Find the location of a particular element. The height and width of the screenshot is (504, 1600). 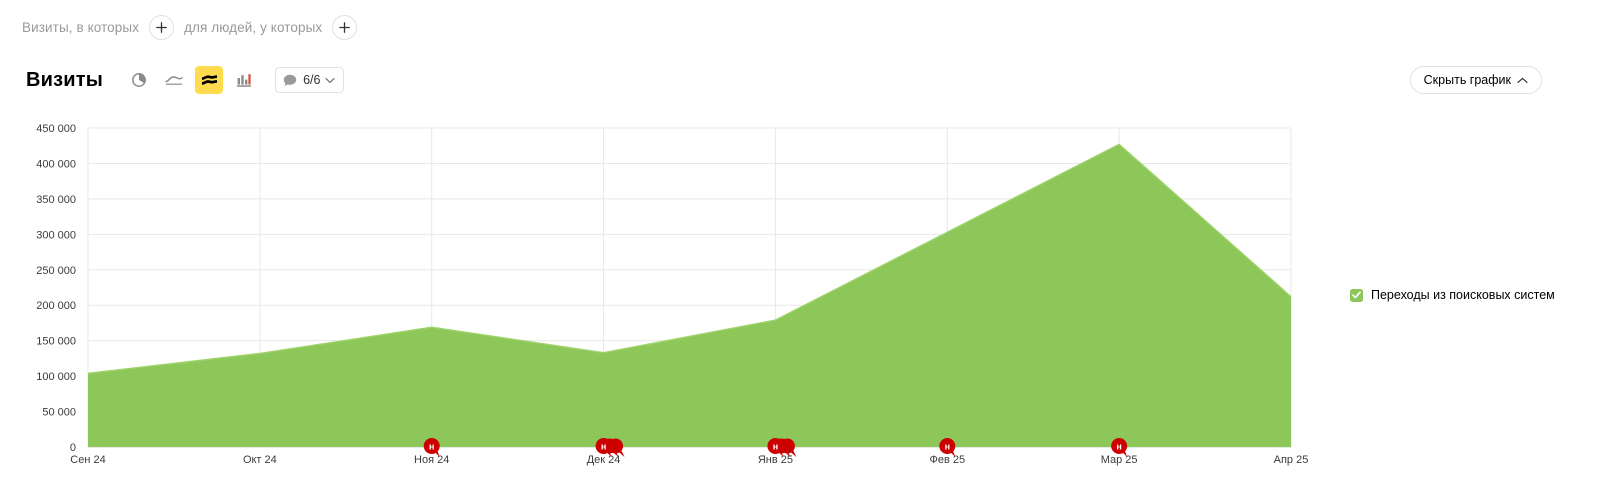

bar-chart-icon is located at coordinates (244, 80).